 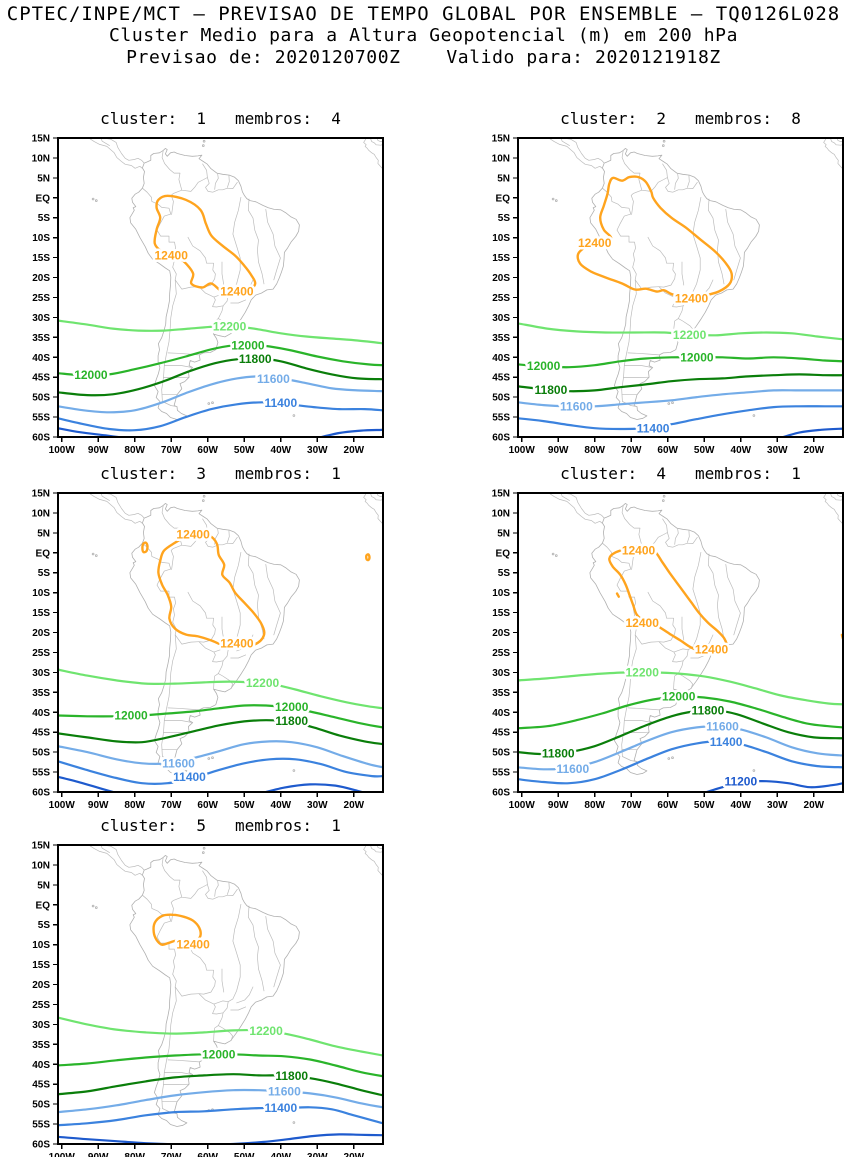 I want to click on map-frame, so click(x=680, y=642).